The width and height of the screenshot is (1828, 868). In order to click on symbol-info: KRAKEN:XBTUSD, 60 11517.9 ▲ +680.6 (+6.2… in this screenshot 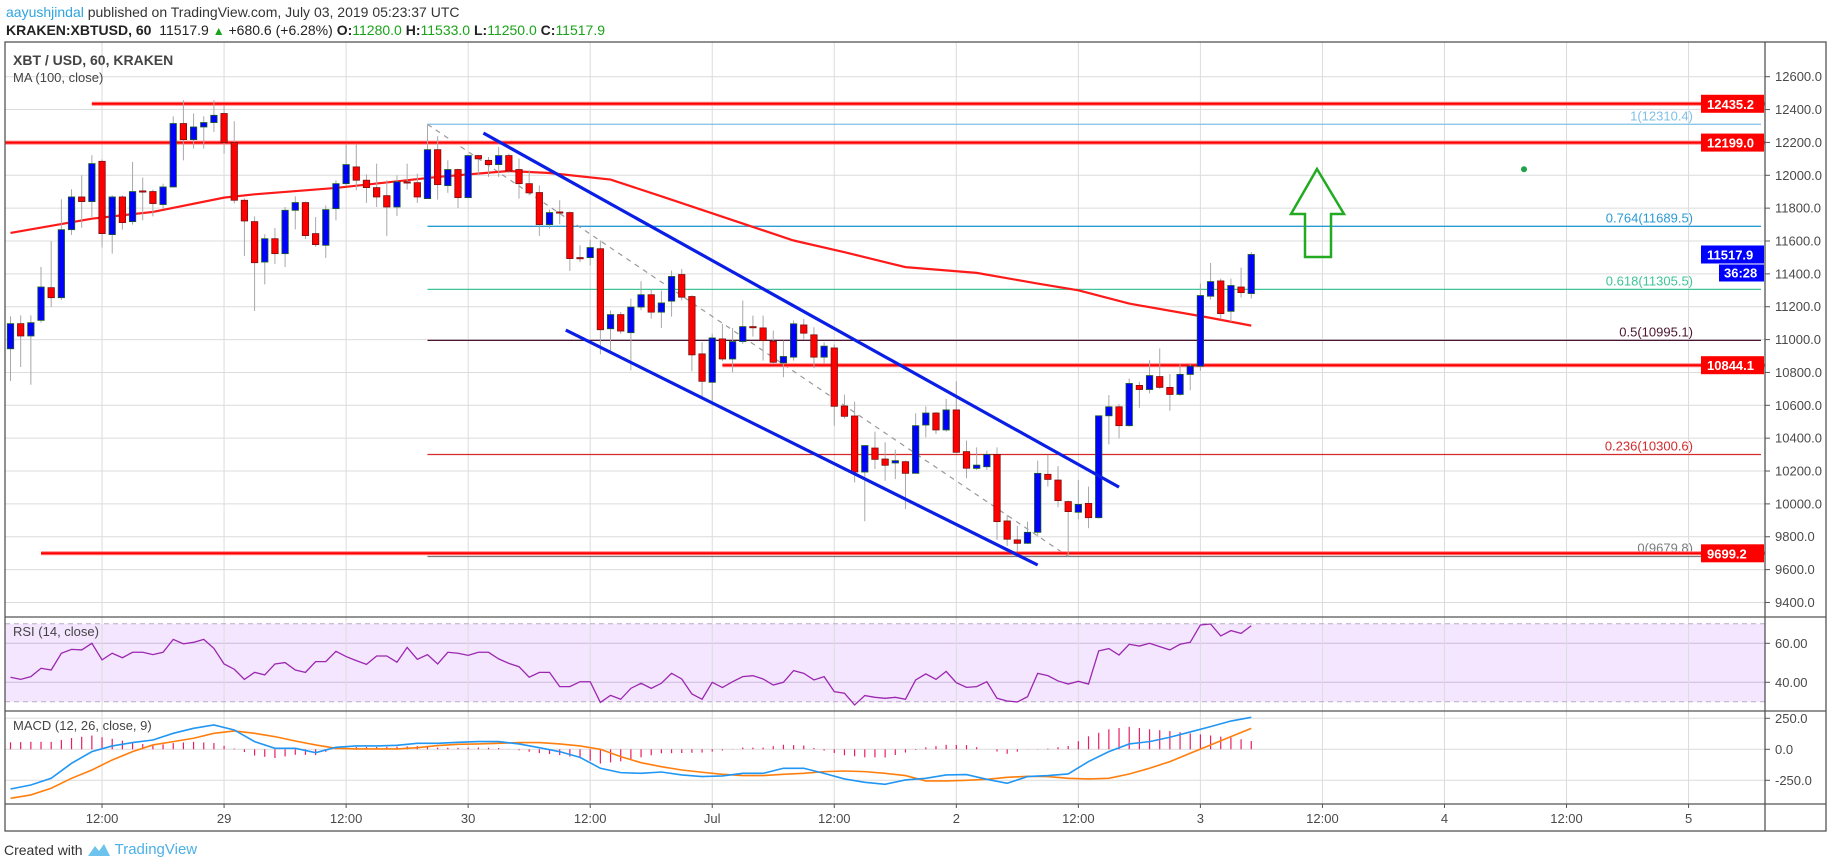, I will do `click(305, 30)`.